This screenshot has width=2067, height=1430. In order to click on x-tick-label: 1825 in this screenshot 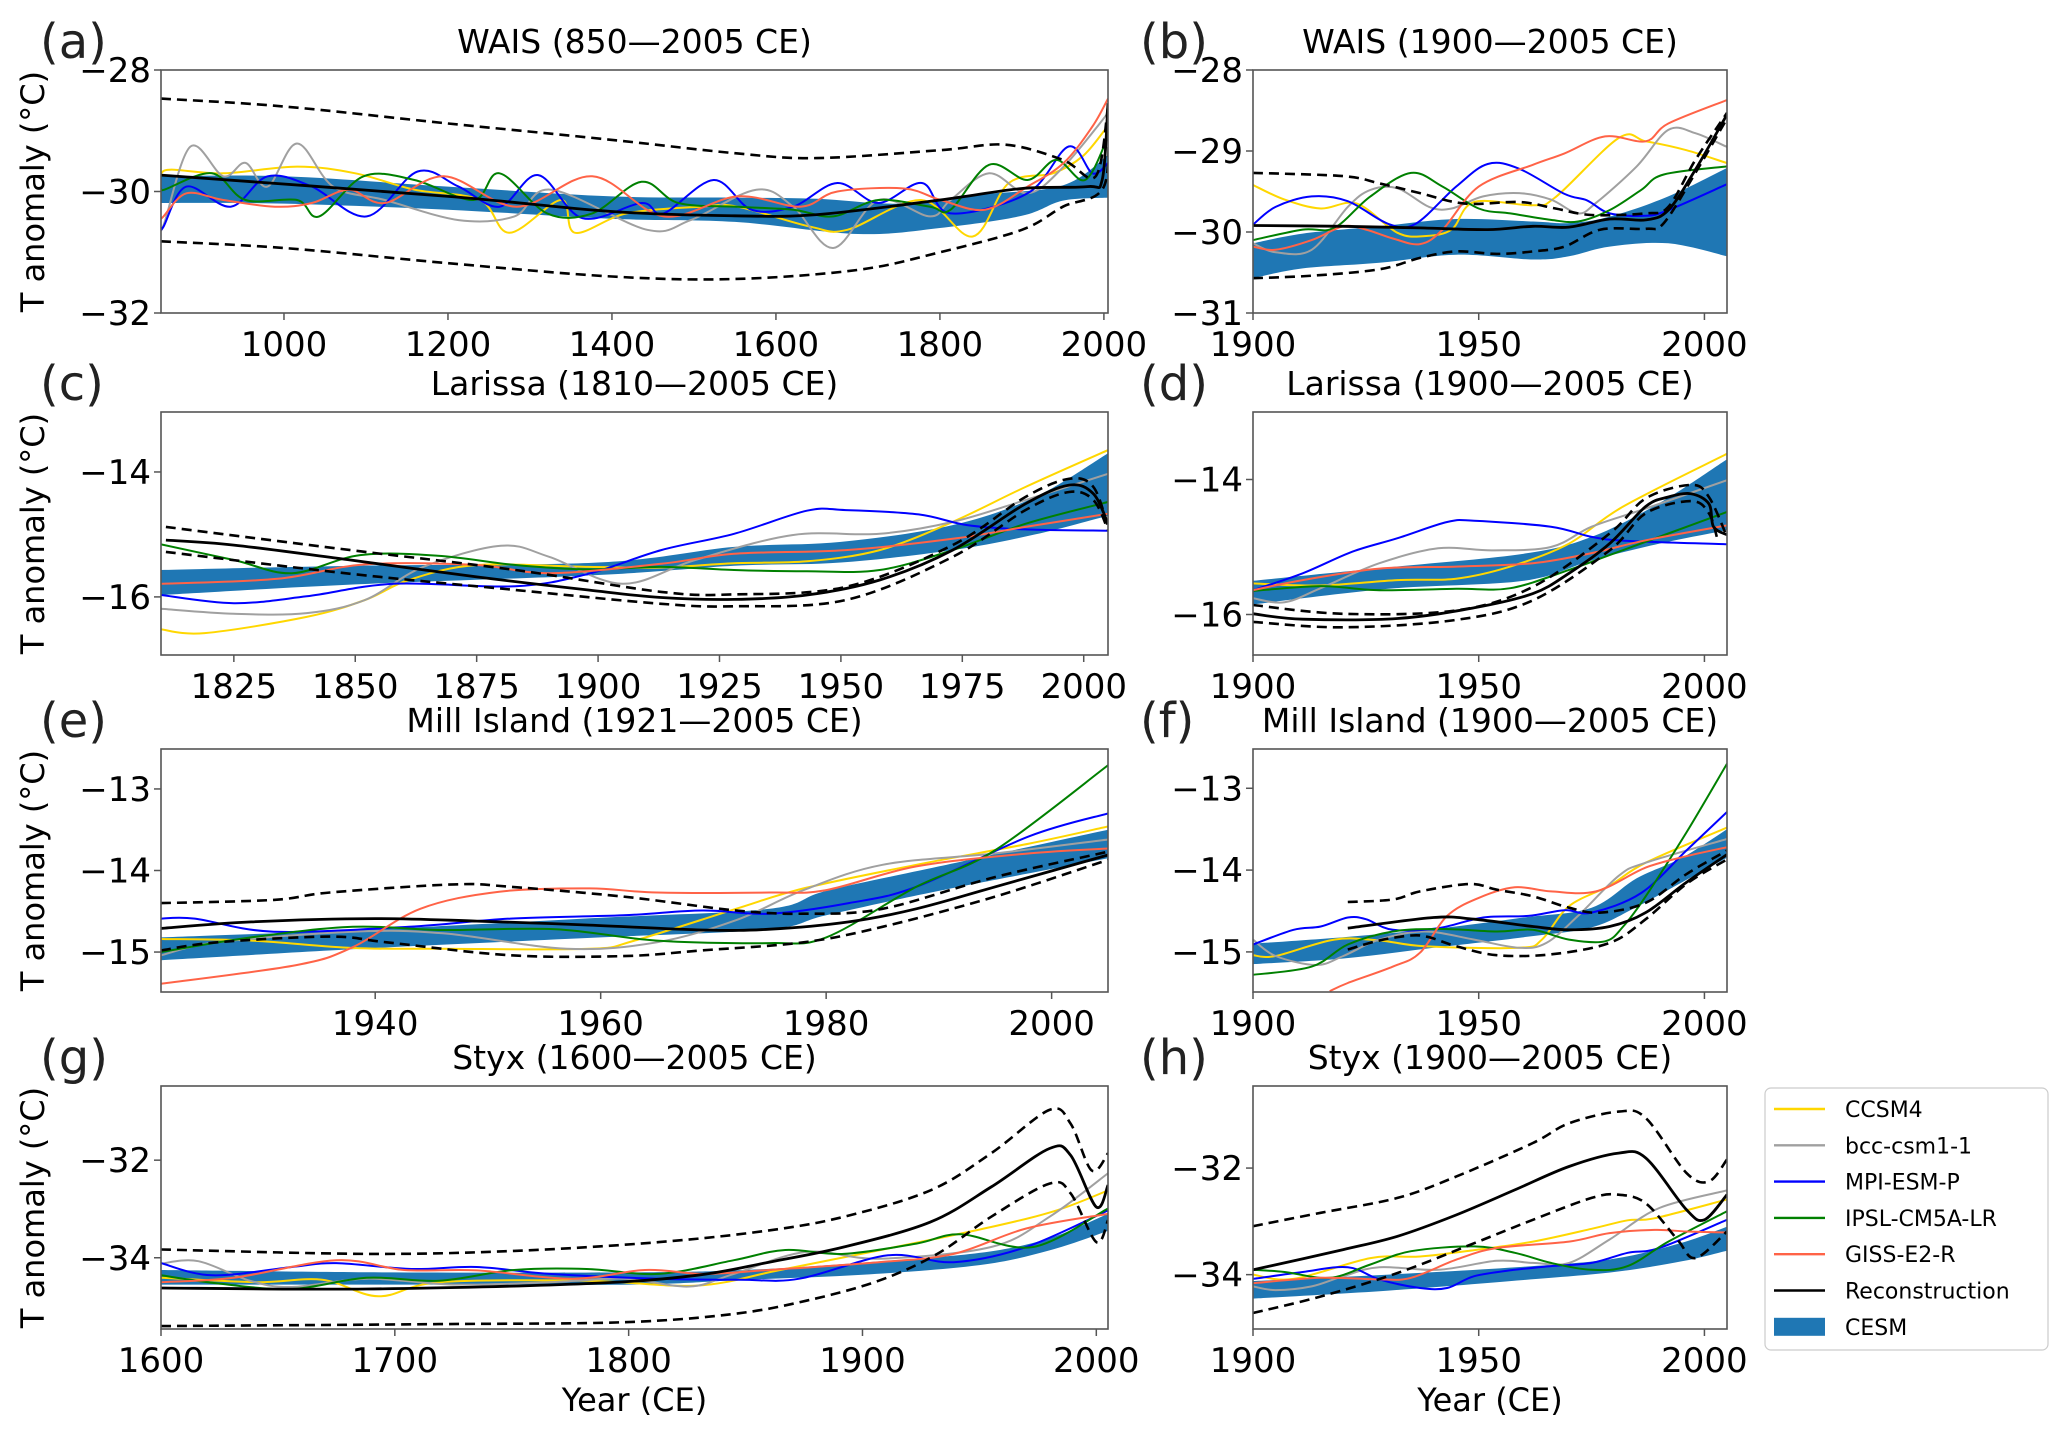, I will do `click(234, 687)`.